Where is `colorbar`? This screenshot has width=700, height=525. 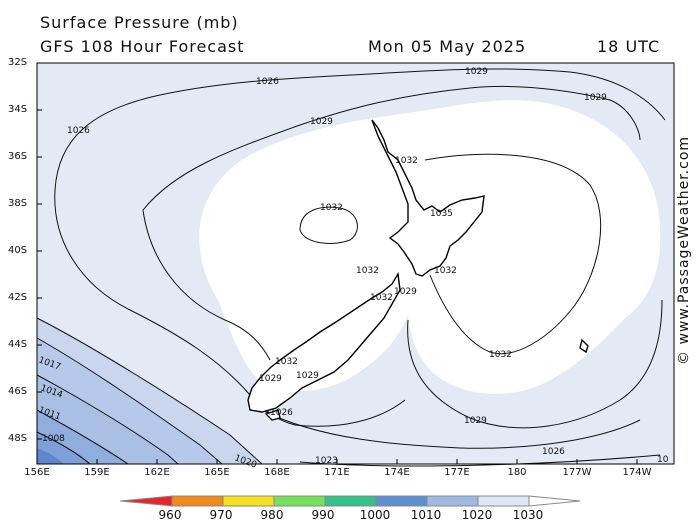
colorbar is located at coordinates (350, 501).